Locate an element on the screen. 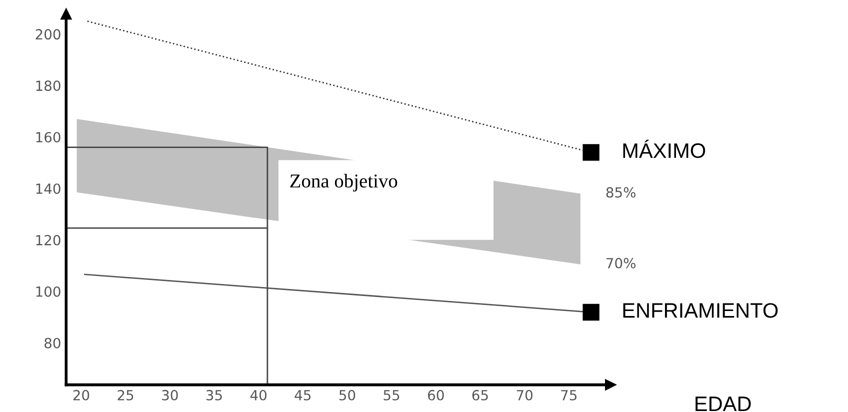 The height and width of the screenshot is (412, 848). x-tick-label: 45 is located at coordinates (302, 395).